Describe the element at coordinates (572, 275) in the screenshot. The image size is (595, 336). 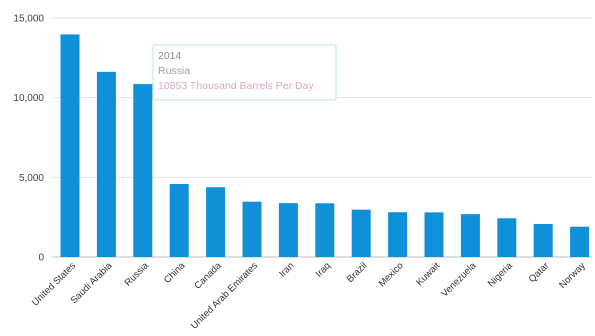
I see `x-category-label: Norway` at that location.